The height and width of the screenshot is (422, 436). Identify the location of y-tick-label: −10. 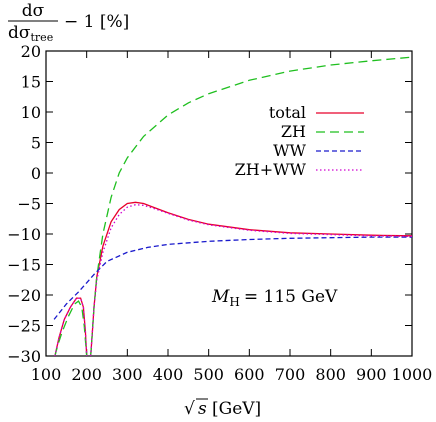
(24, 234).